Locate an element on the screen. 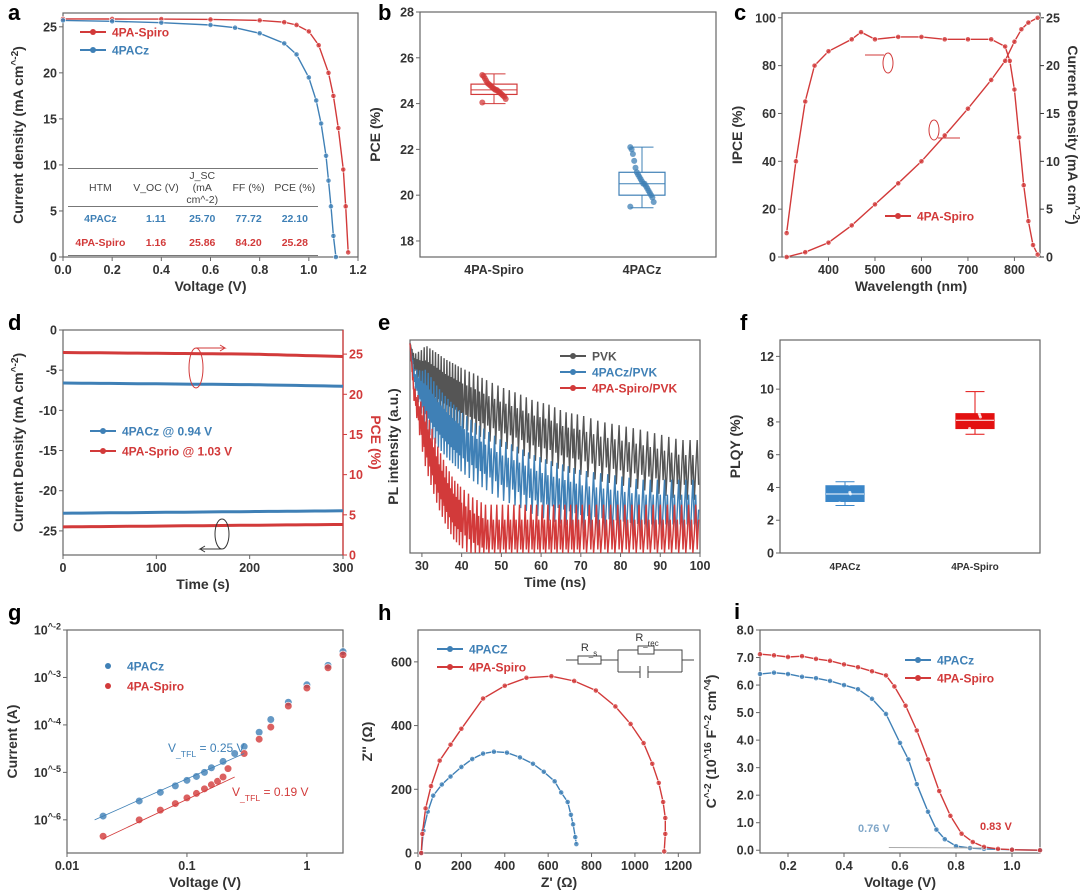 This screenshot has height=895, width=1080. y-tick-label: 10^-2 is located at coordinates (47, 630).